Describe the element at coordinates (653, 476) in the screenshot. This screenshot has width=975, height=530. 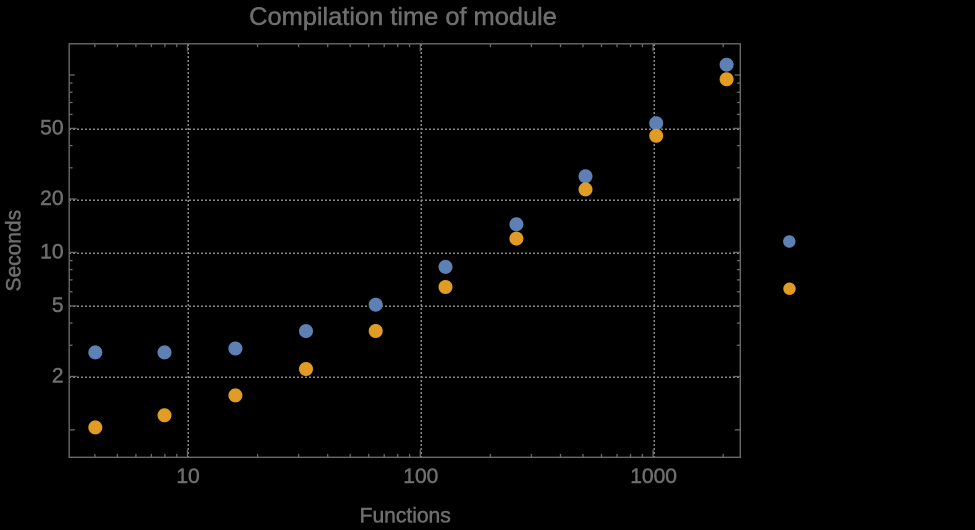
I see `svg-text: 1000` at that location.